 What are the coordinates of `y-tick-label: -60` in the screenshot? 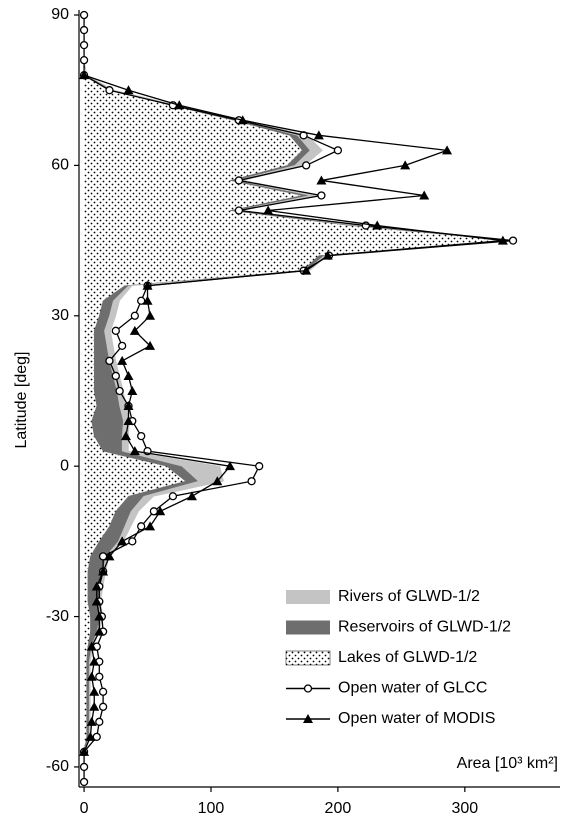 It's located at (57, 766).